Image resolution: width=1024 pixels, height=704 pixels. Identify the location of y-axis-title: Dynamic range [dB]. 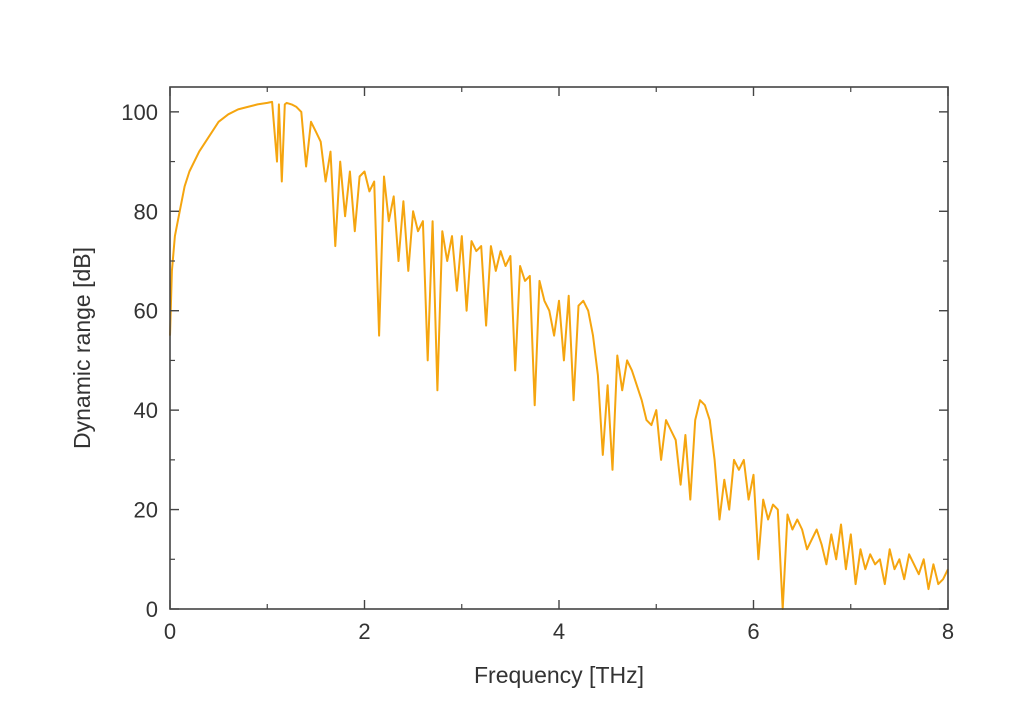
(82, 348).